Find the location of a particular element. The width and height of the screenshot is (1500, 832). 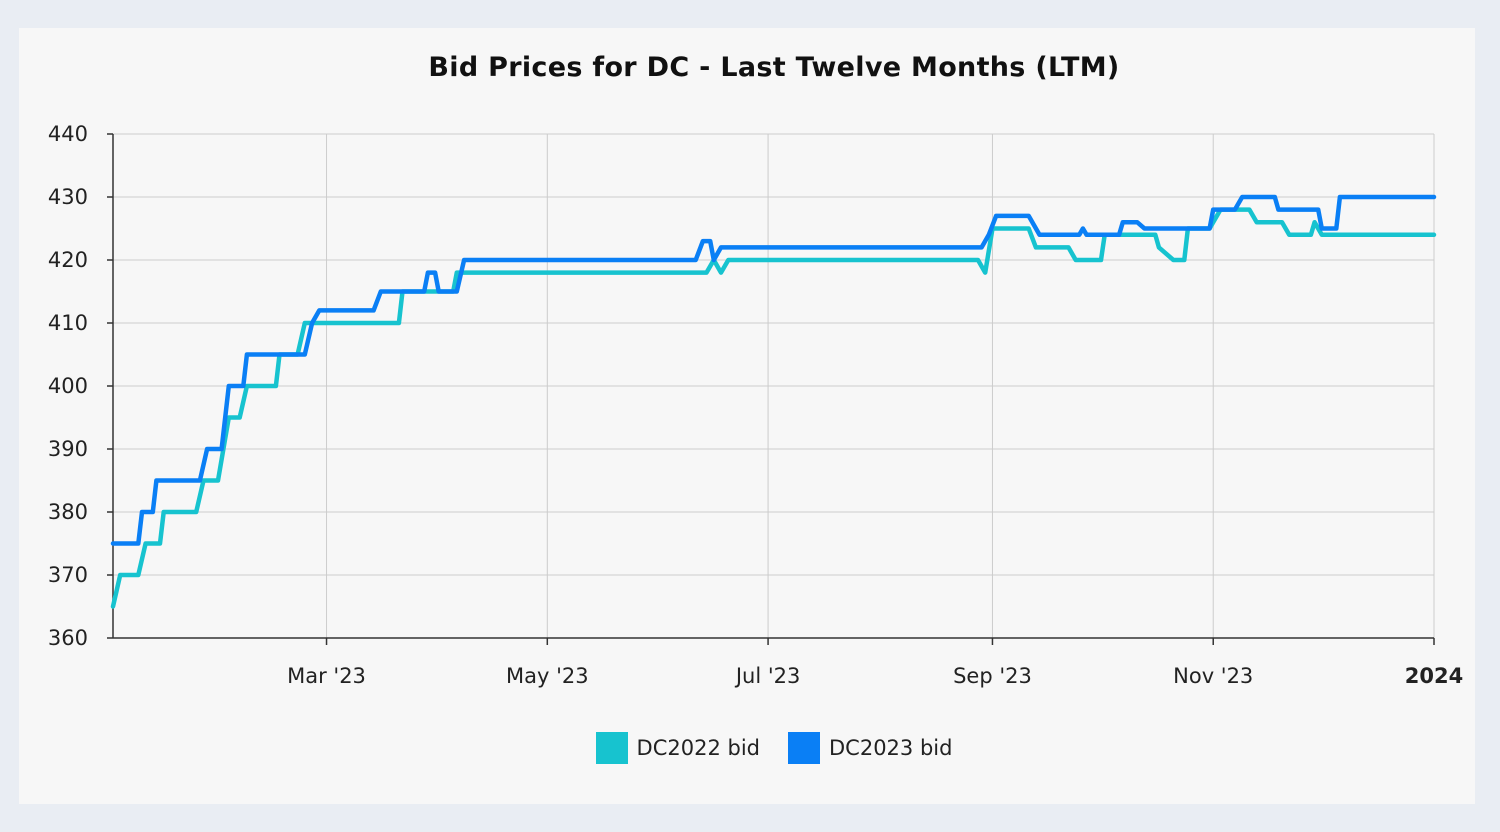

x-tick-label: May '23 is located at coordinates (547, 676).